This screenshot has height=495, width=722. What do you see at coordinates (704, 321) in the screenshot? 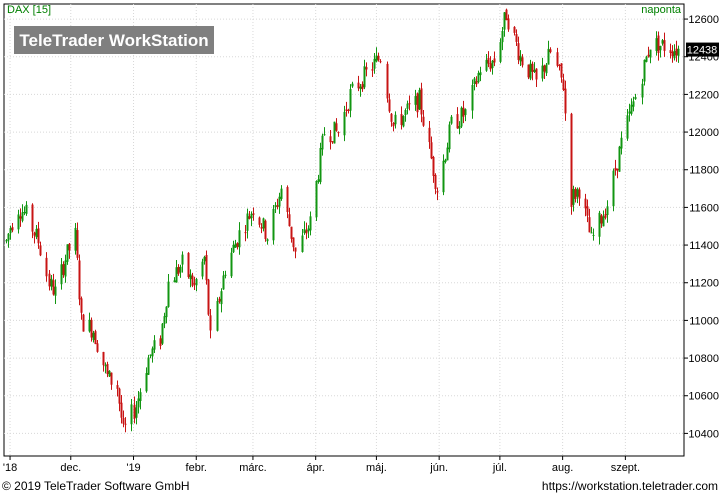
I see `y-tick-label: 11000` at bounding box center [704, 321].